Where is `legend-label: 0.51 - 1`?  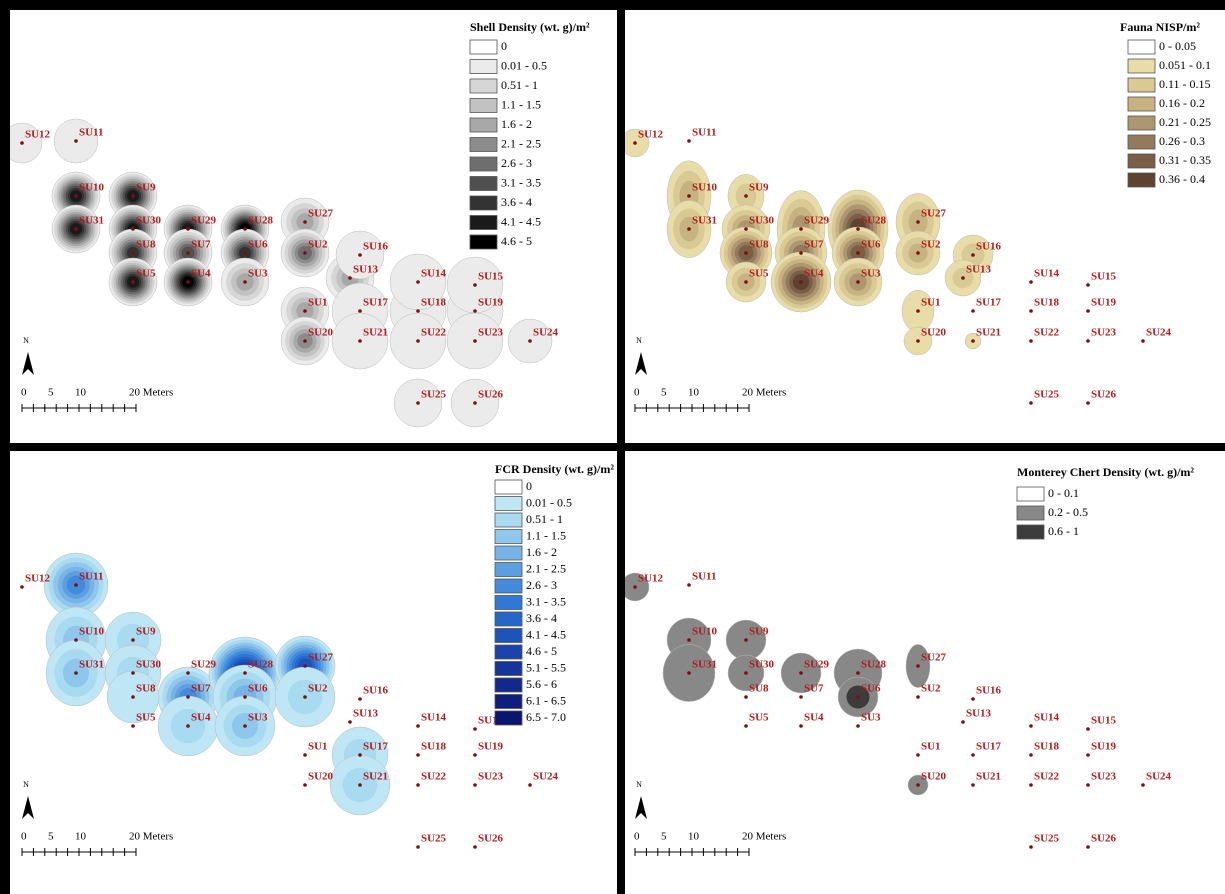
legend-label: 0.51 - 1 is located at coordinates (544, 519).